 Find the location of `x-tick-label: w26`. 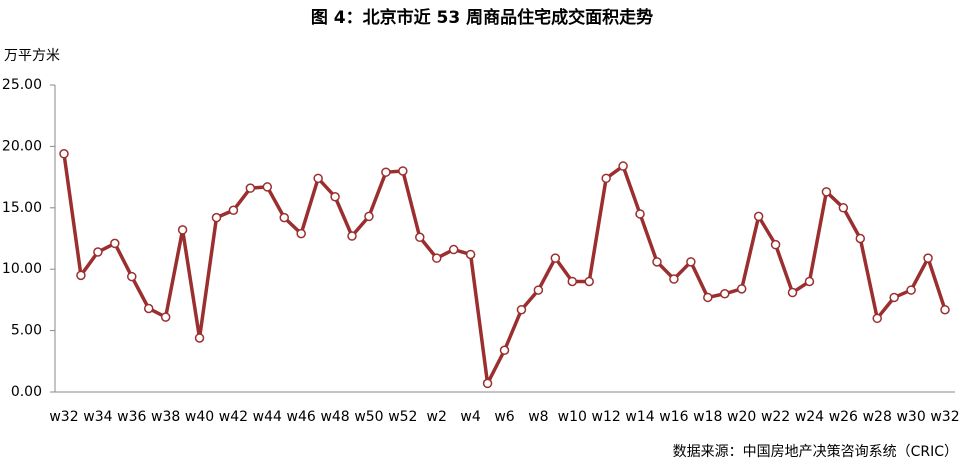

x-tick-label: w26 is located at coordinates (843, 417).